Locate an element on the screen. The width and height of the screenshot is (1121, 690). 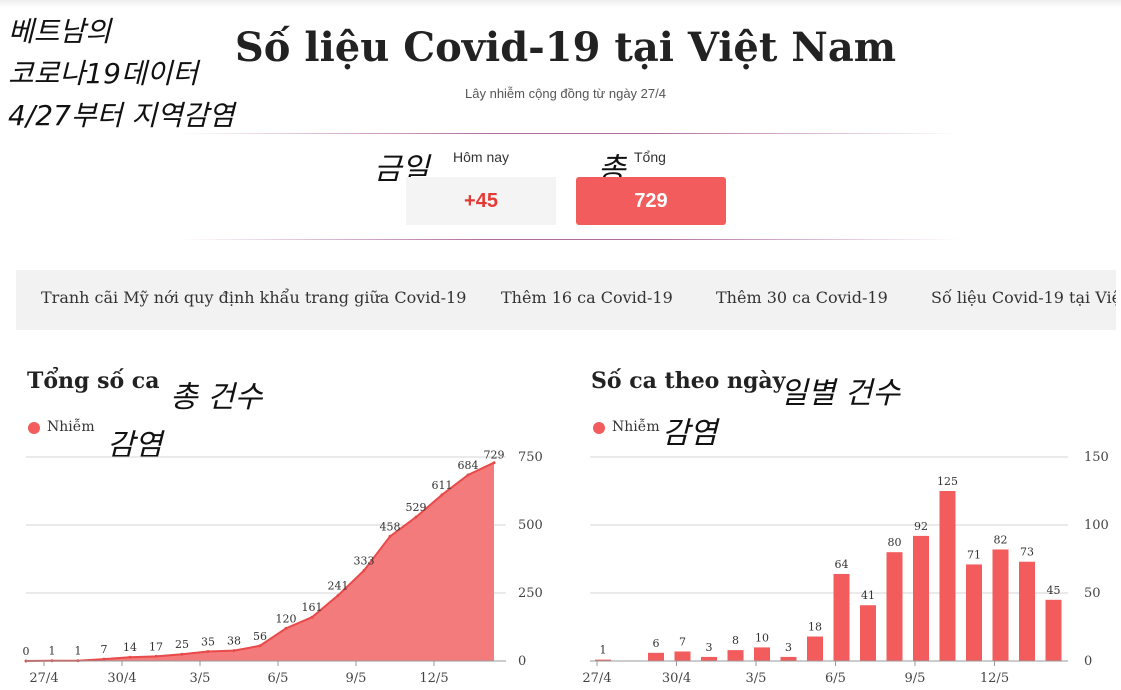
cumulative-data-label: 1 is located at coordinates (52, 651).